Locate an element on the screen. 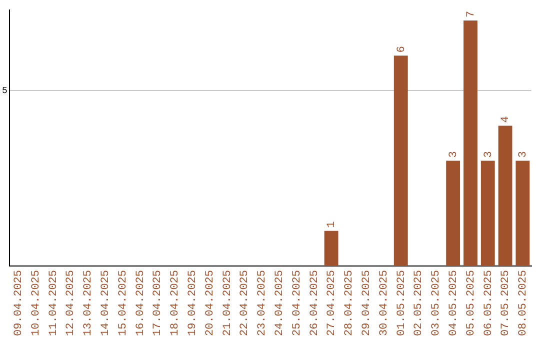  x-tick-label: 16.04.2025 is located at coordinates (140, 303).